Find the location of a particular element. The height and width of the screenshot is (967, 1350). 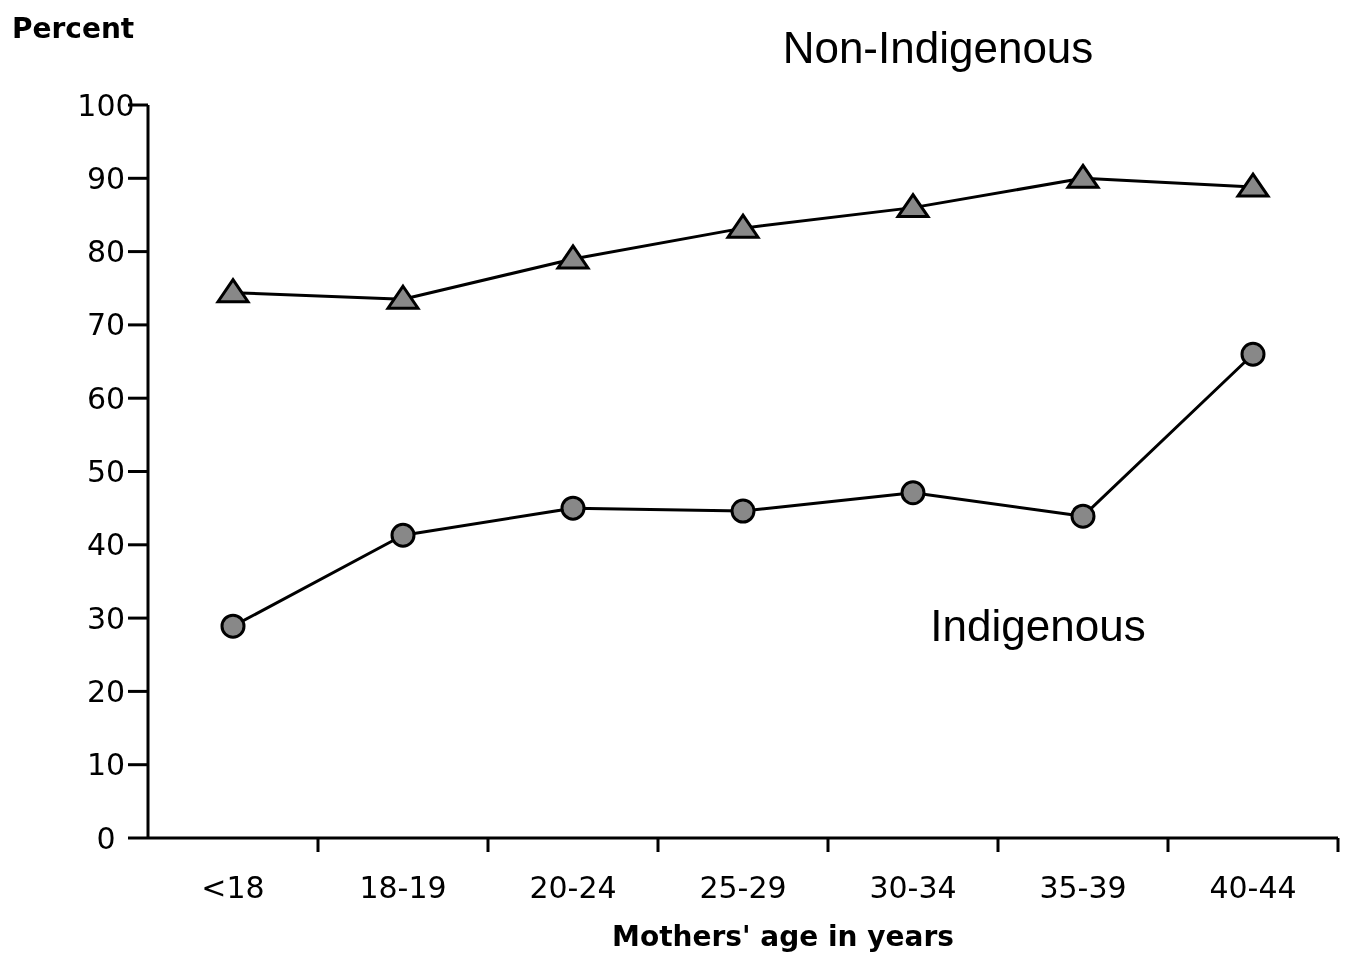

x-tick-label: 18-19 is located at coordinates (403, 887).